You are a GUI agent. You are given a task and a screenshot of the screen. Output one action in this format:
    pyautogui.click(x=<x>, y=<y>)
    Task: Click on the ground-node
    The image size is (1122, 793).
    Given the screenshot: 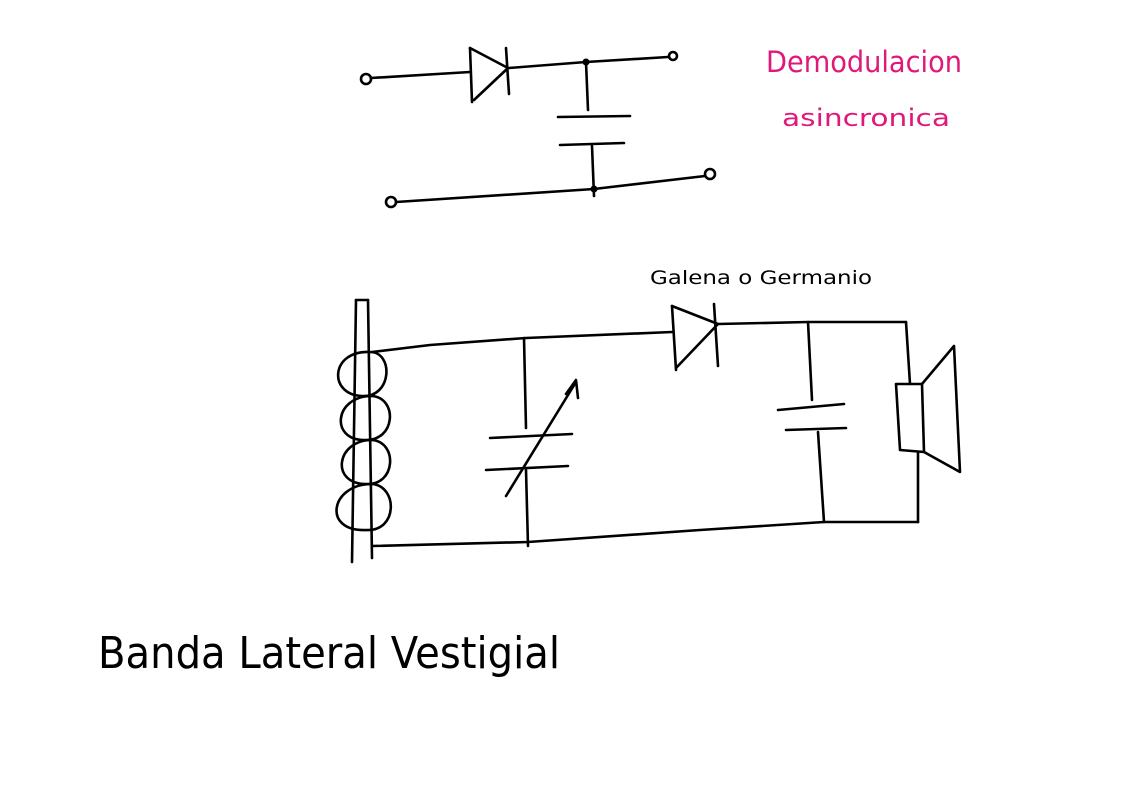 What is the action you would take?
    pyautogui.click(x=594, y=189)
    